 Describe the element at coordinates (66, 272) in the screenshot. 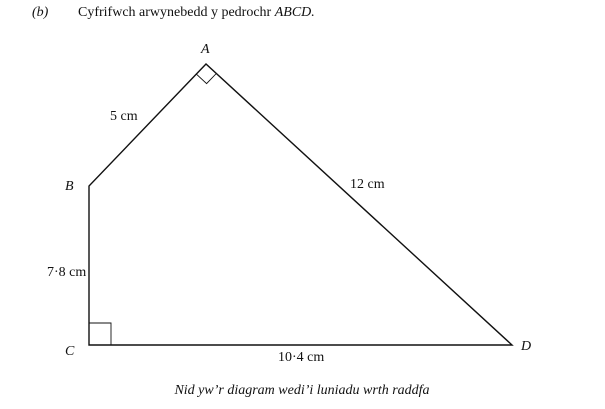

I see `side-length: 7·8 cm` at that location.